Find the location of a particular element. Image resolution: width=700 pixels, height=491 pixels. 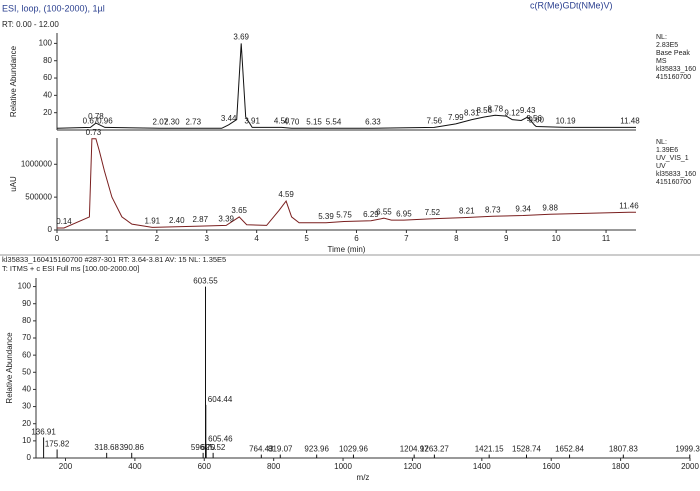

x-tick-label: 200 is located at coordinates (66, 466).